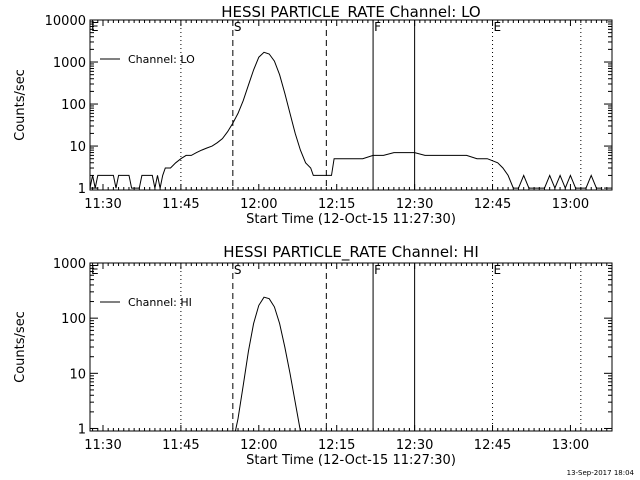 The image size is (640, 480). I want to click on legend-label: Channel: LO, so click(161, 59).